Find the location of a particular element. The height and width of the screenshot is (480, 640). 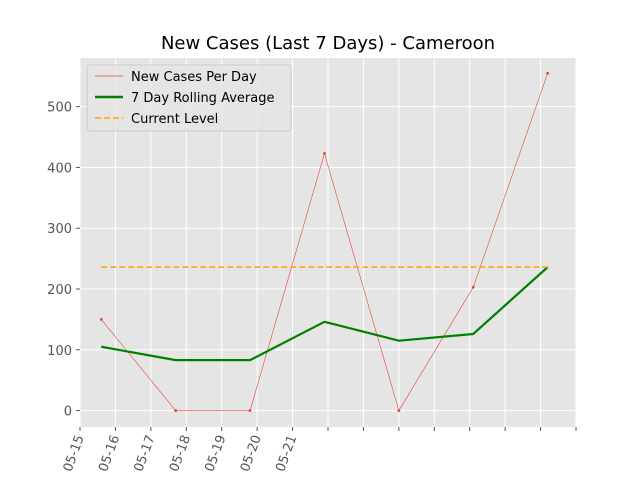

x-tick-label: 05-15 is located at coordinates (74, 453).